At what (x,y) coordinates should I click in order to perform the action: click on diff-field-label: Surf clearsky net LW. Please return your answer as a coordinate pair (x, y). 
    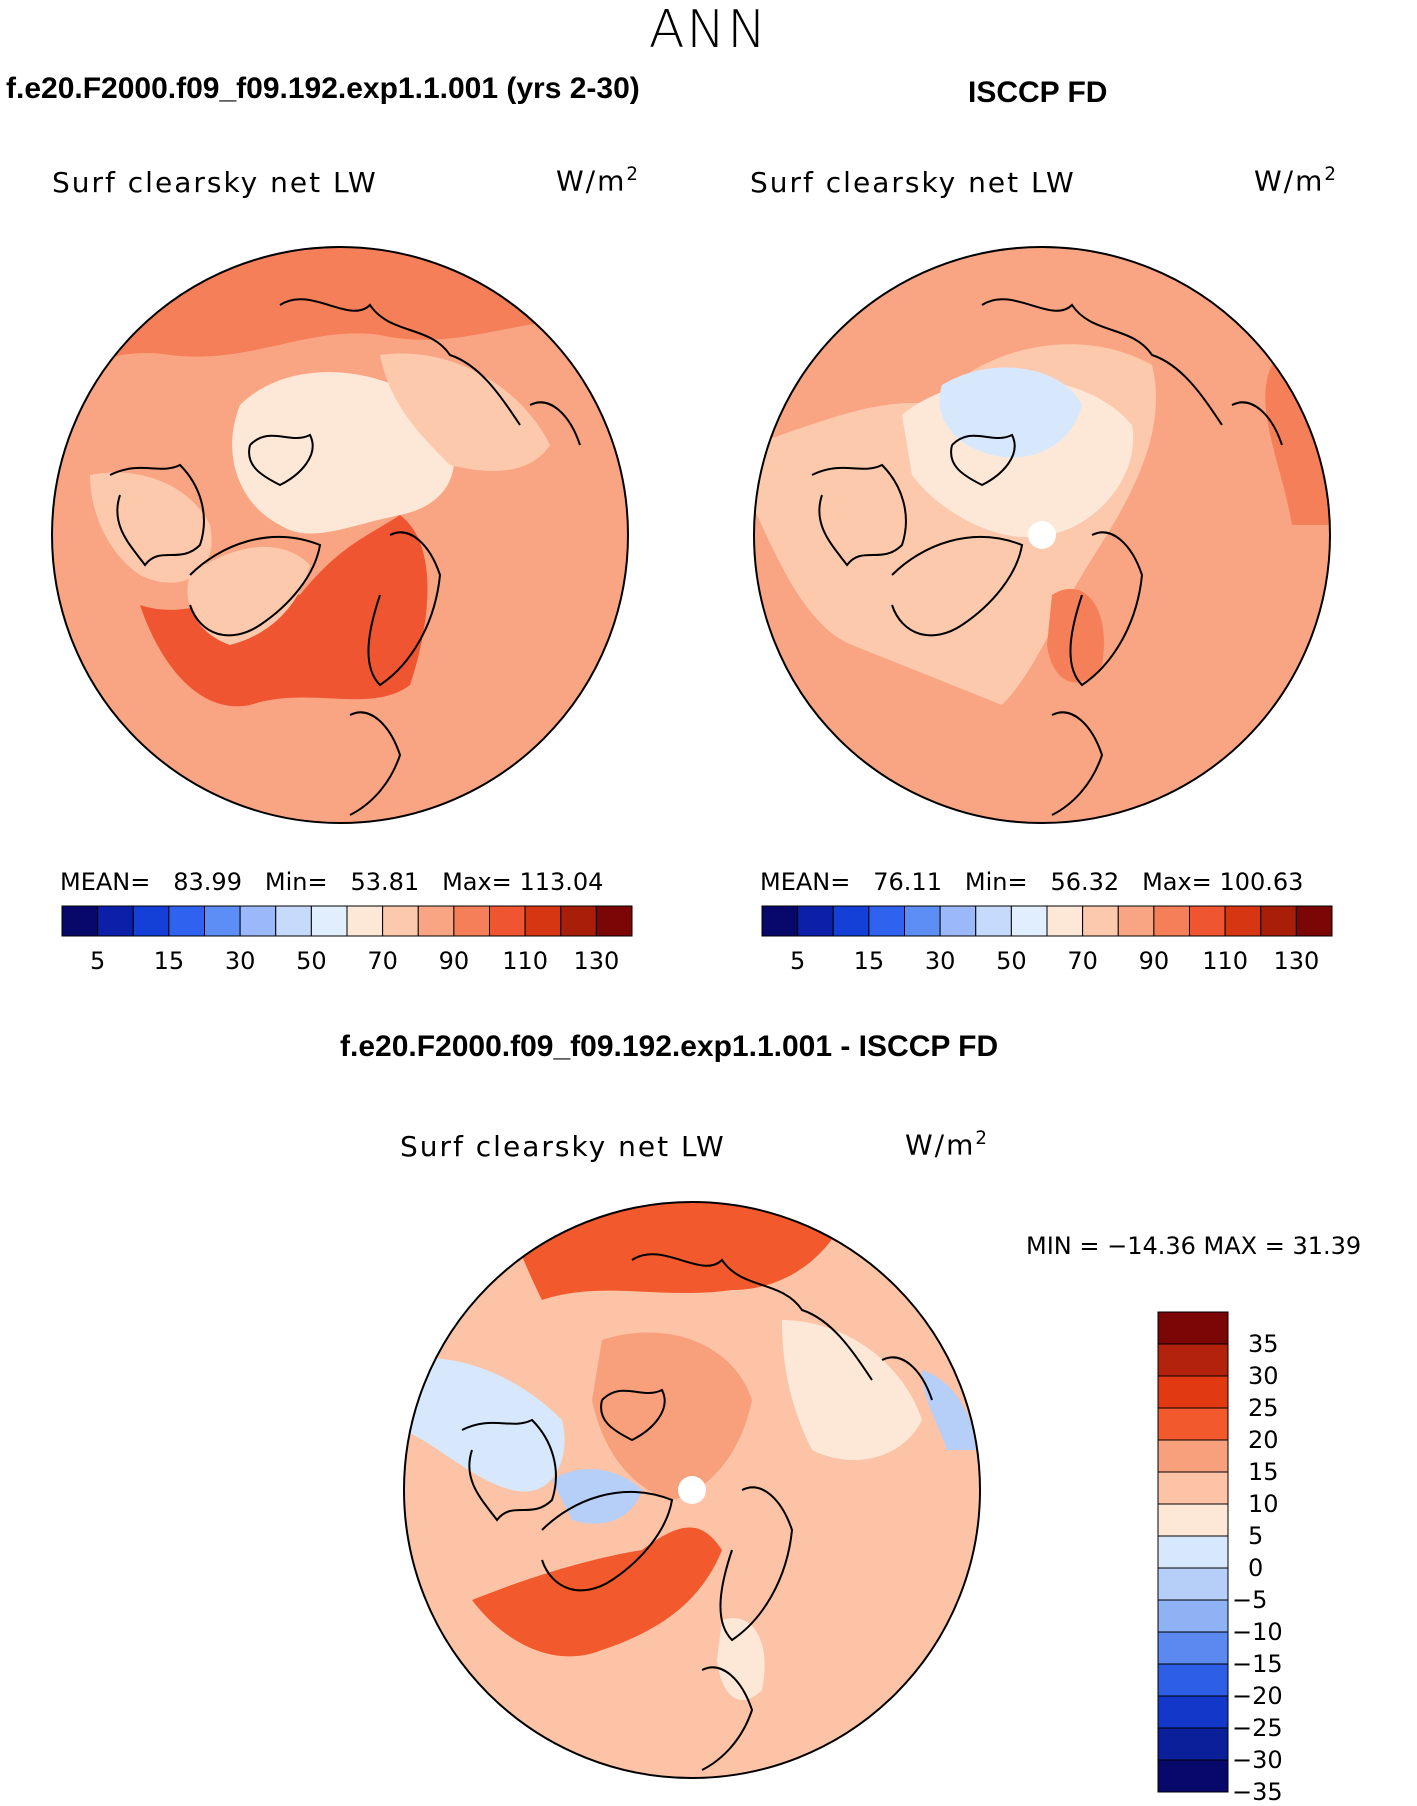
    Looking at the image, I should click on (563, 1146).